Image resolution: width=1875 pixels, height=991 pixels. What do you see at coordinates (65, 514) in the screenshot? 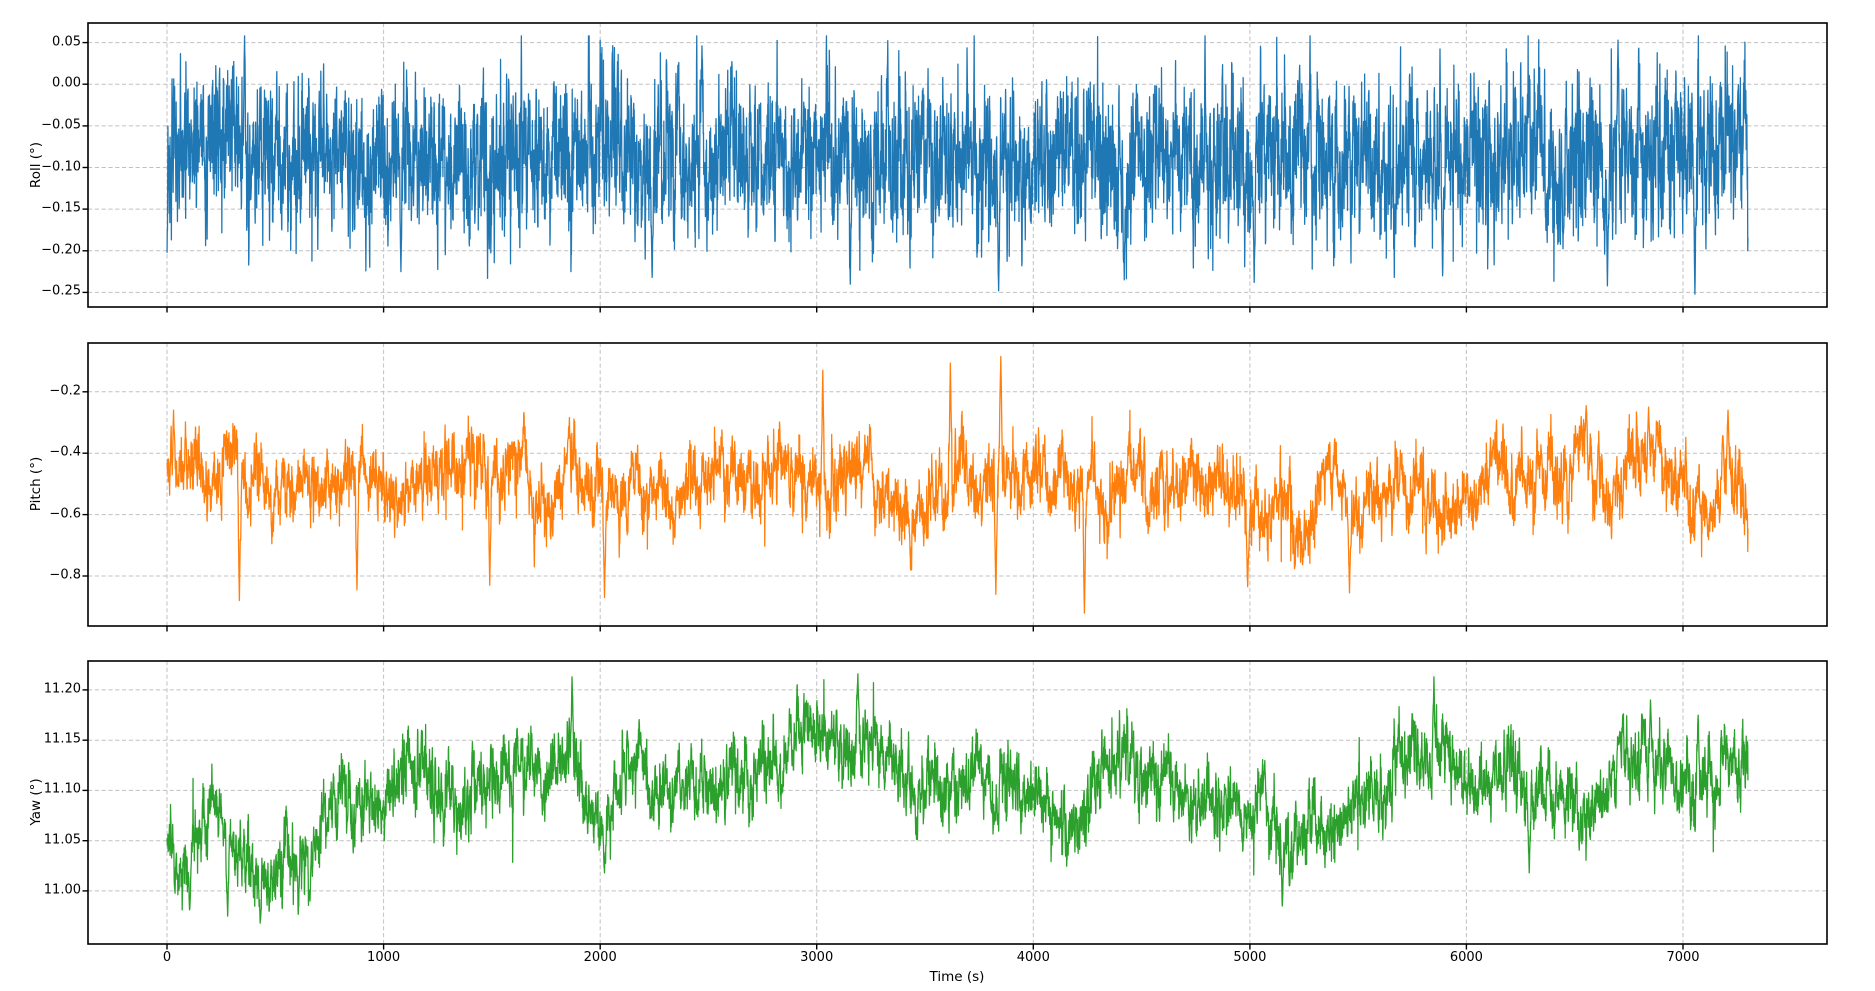
I see `pitch-y-tick-label: −0.6` at bounding box center [65, 514].